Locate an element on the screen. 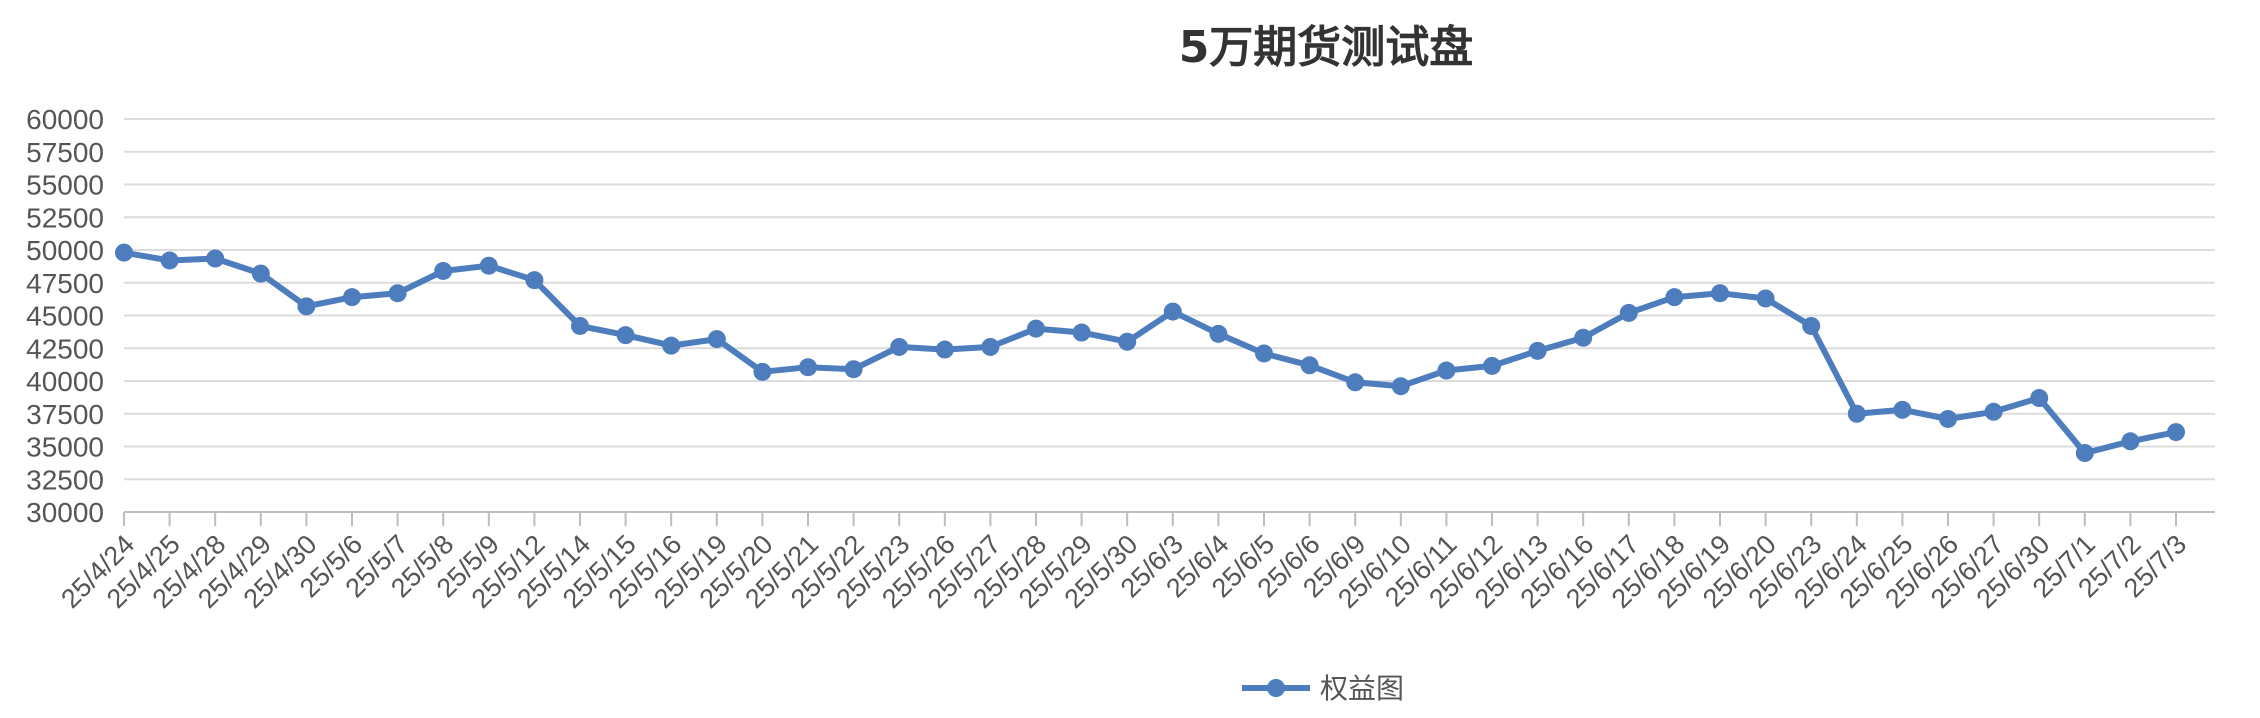 The image size is (2260, 718). y-tick-label: 45000 is located at coordinates (65, 316).